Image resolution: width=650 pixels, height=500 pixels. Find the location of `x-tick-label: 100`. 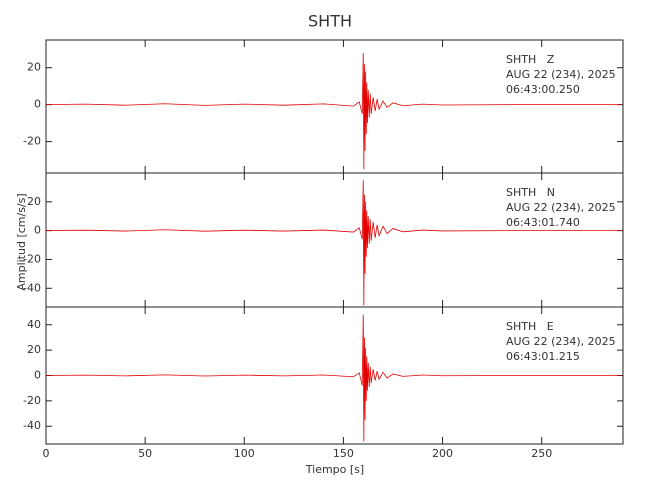

x-tick-label: 100 is located at coordinates (244, 453).